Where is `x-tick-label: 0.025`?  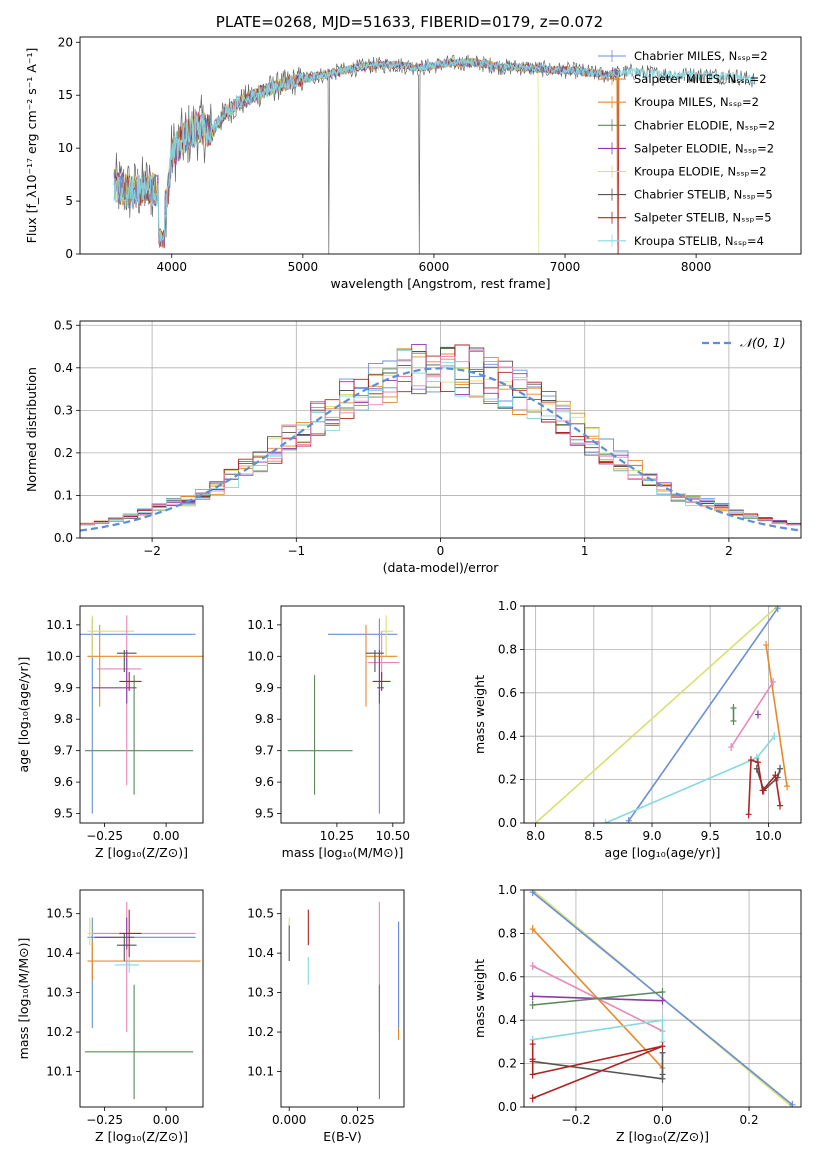 x-tick-label: 0.025 is located at coordinates (357, 1120).